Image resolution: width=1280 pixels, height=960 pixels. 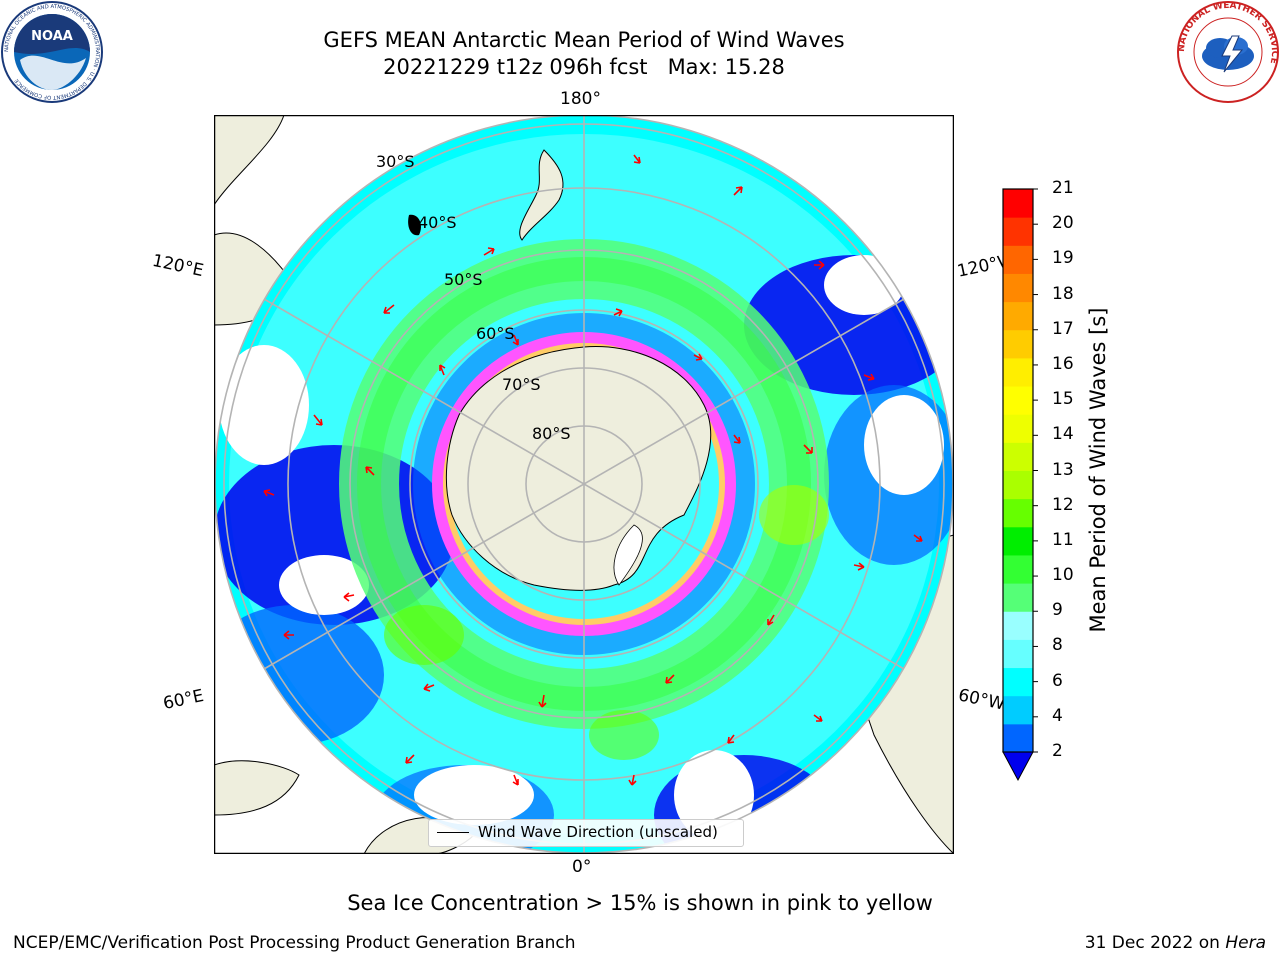 I want to click on land-tasmania, so click(x=414, y=225).